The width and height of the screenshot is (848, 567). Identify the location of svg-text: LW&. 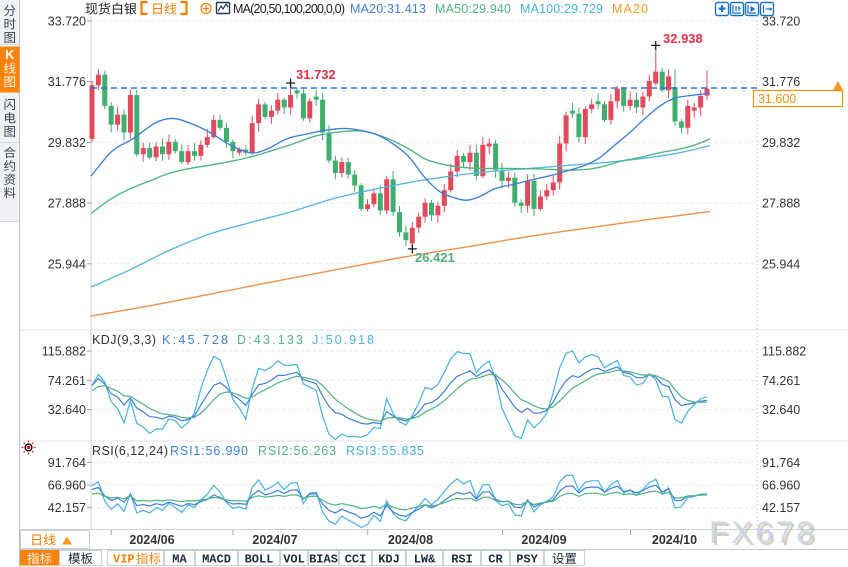
(425, 560).